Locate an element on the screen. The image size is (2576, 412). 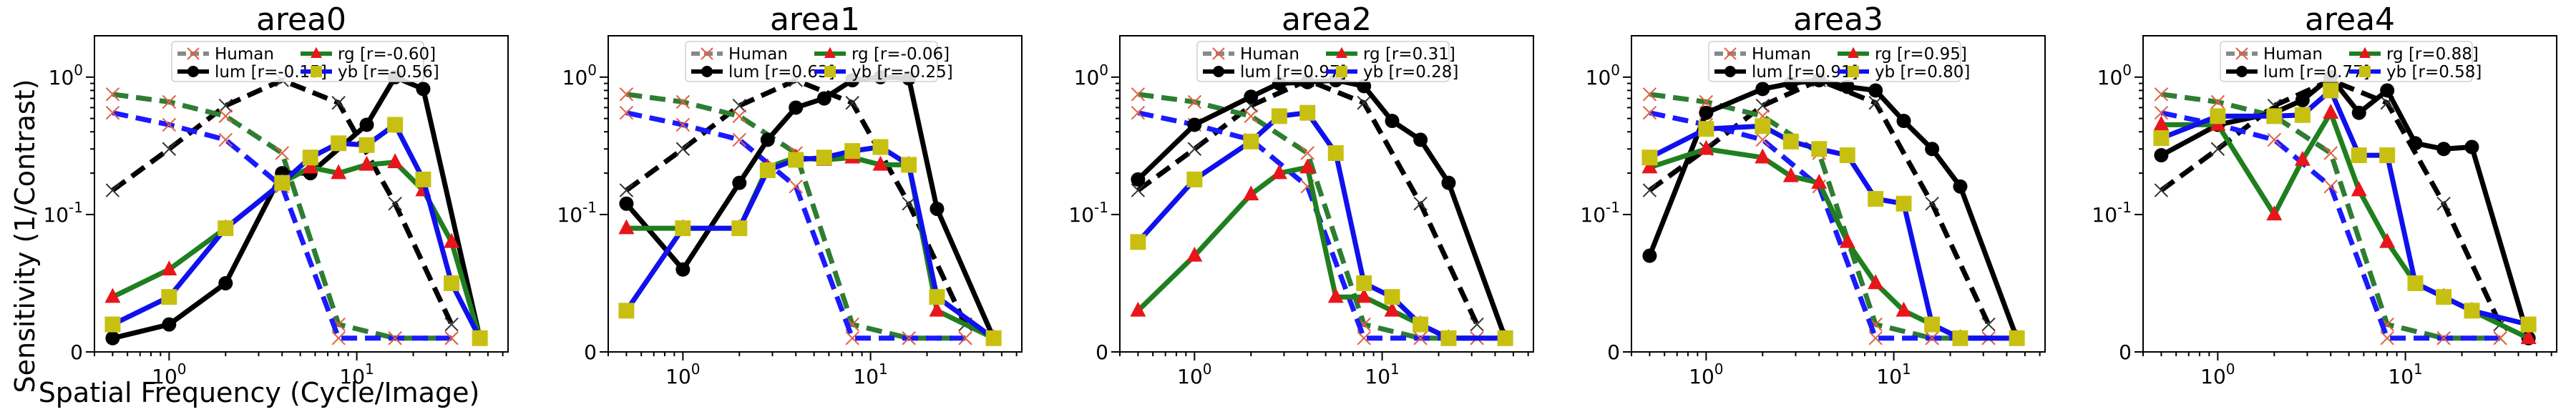
y-tick-label: 100 is located at coordinates (1091, 75).